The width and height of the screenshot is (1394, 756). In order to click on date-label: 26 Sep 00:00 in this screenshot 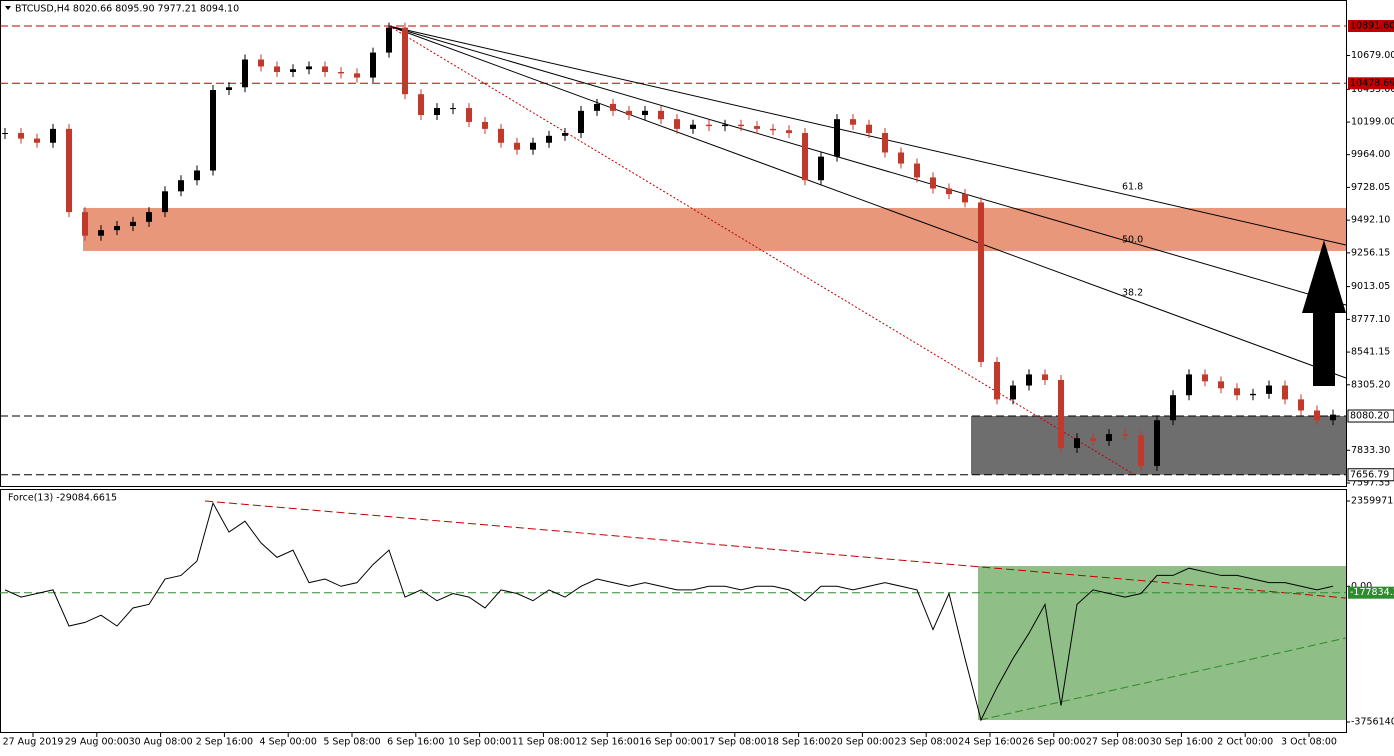, I will do `click(1053, 742)`.